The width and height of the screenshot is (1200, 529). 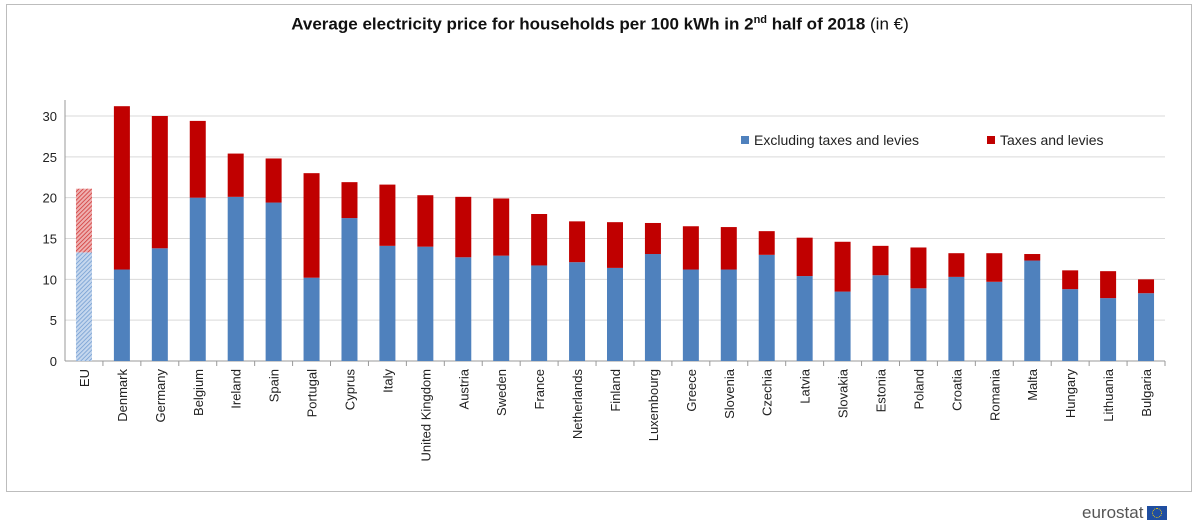 I want to click on y-tick-label: 30, so click(x=50, y=116).